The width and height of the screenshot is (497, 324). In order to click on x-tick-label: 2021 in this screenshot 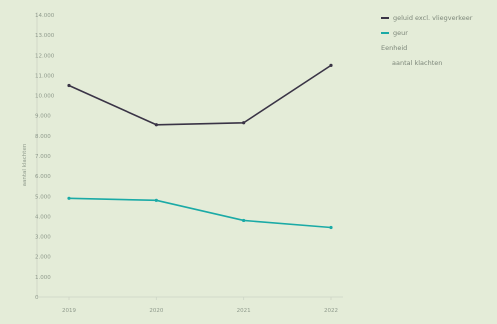, I will do `click(244, 311)`.